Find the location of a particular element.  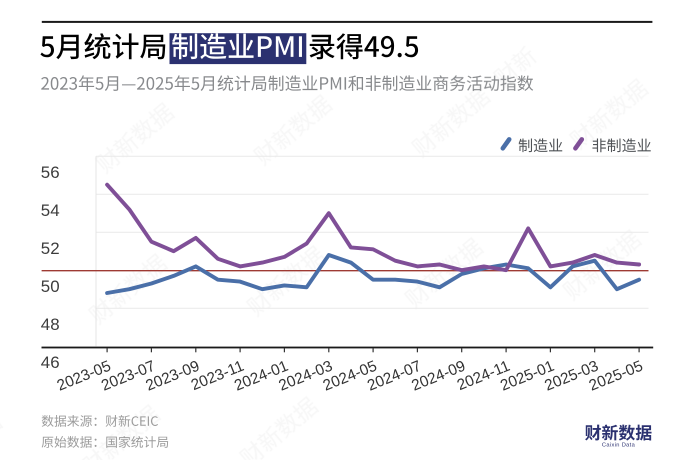

svg-text: 54 is located at coordinates (50, 210).